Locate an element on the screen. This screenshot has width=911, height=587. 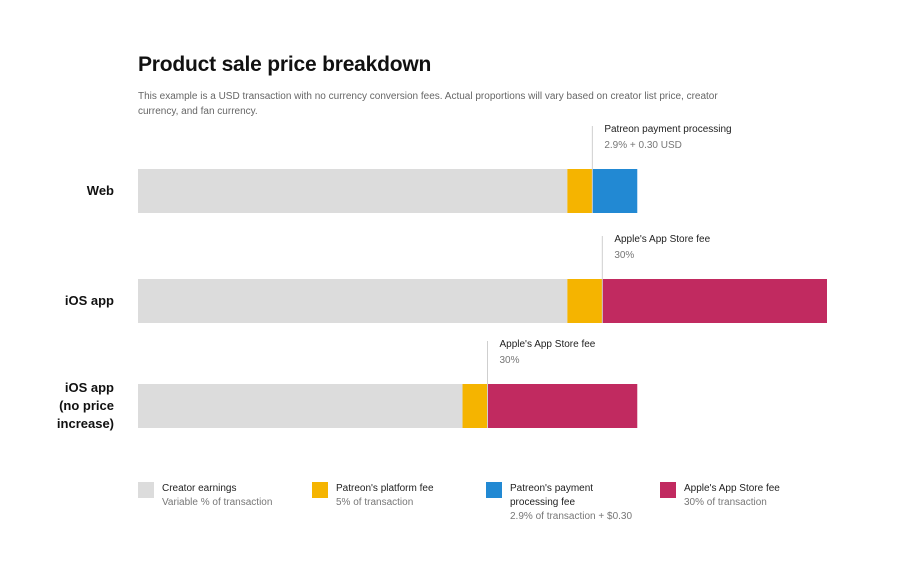
callout-sub-0: 2.9% + 0.30 USD is located at coordinates (643, 145).